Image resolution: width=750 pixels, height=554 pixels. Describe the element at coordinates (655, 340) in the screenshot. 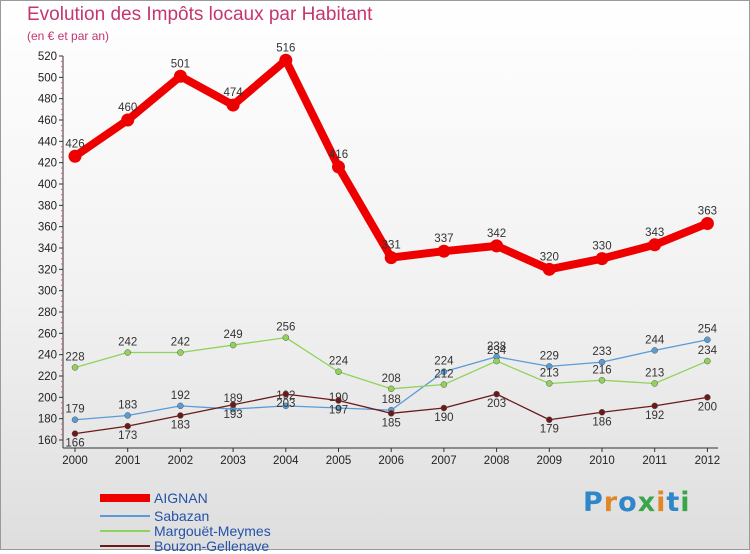

I see `data-label: 244` at that location.